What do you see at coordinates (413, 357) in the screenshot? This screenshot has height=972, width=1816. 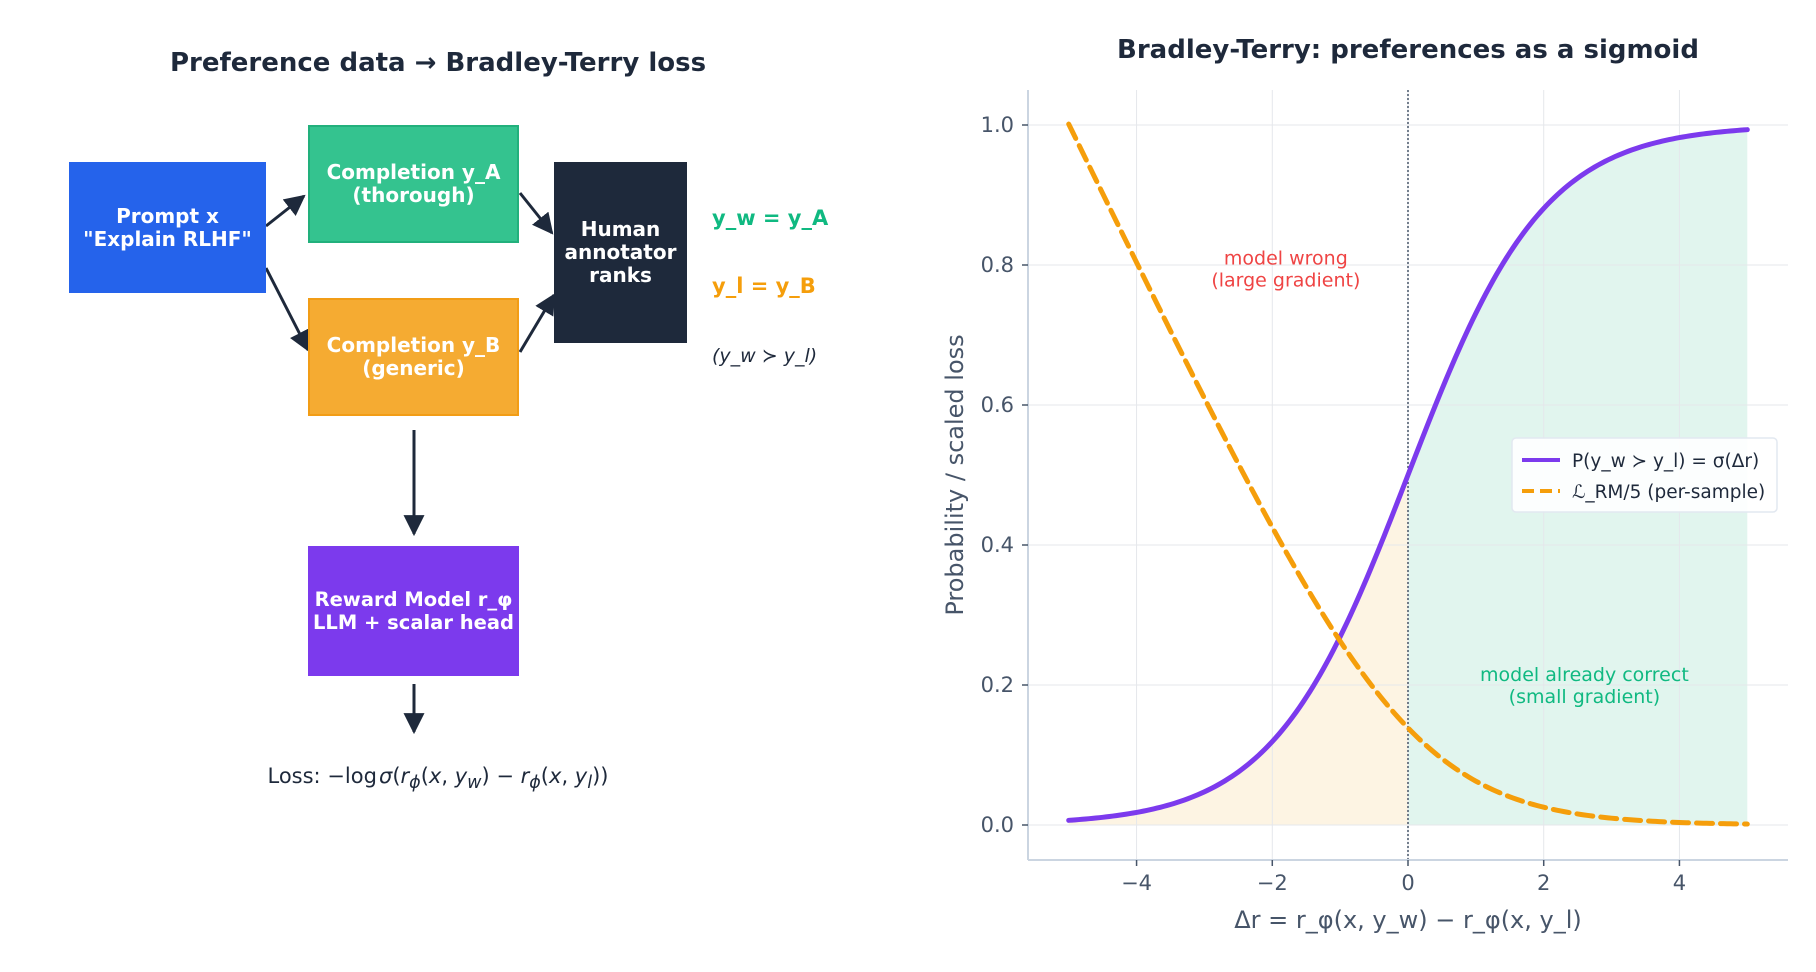 I see `completion-b-box: Completion y_B (generic)` at bounding box center [413, 357].